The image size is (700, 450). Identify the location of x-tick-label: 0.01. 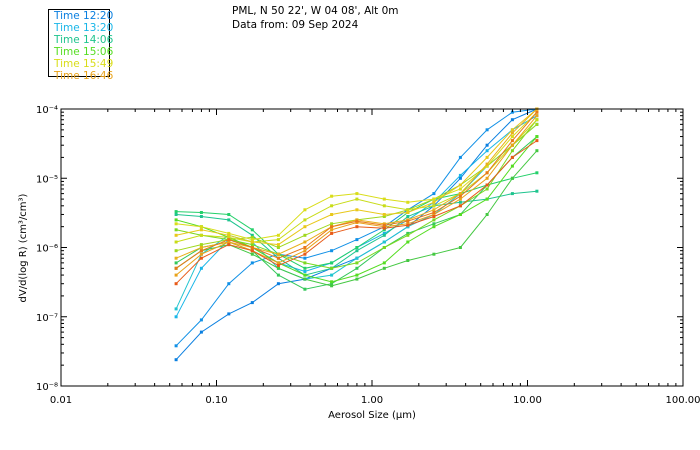
(61, 400).